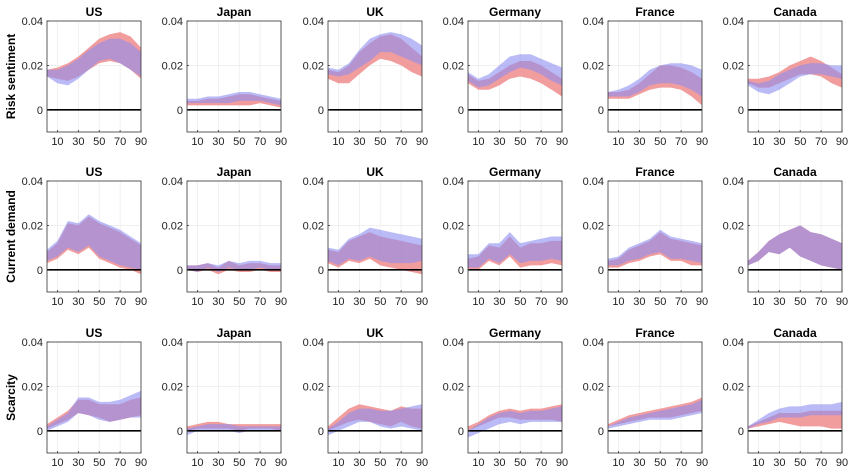  I want to click on panel-title: France, so click(655, 333).